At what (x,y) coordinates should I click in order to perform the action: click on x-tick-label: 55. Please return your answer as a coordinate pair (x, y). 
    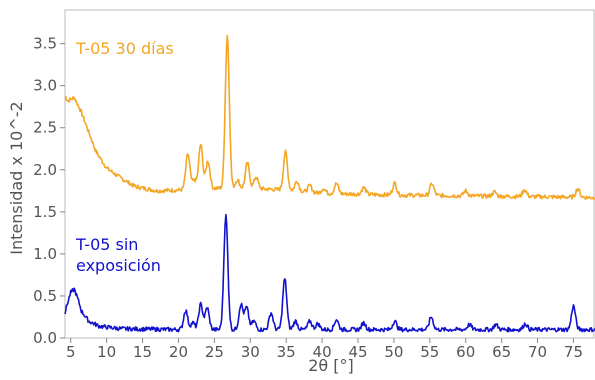
    Looking at the image, I should click on (429, 352).